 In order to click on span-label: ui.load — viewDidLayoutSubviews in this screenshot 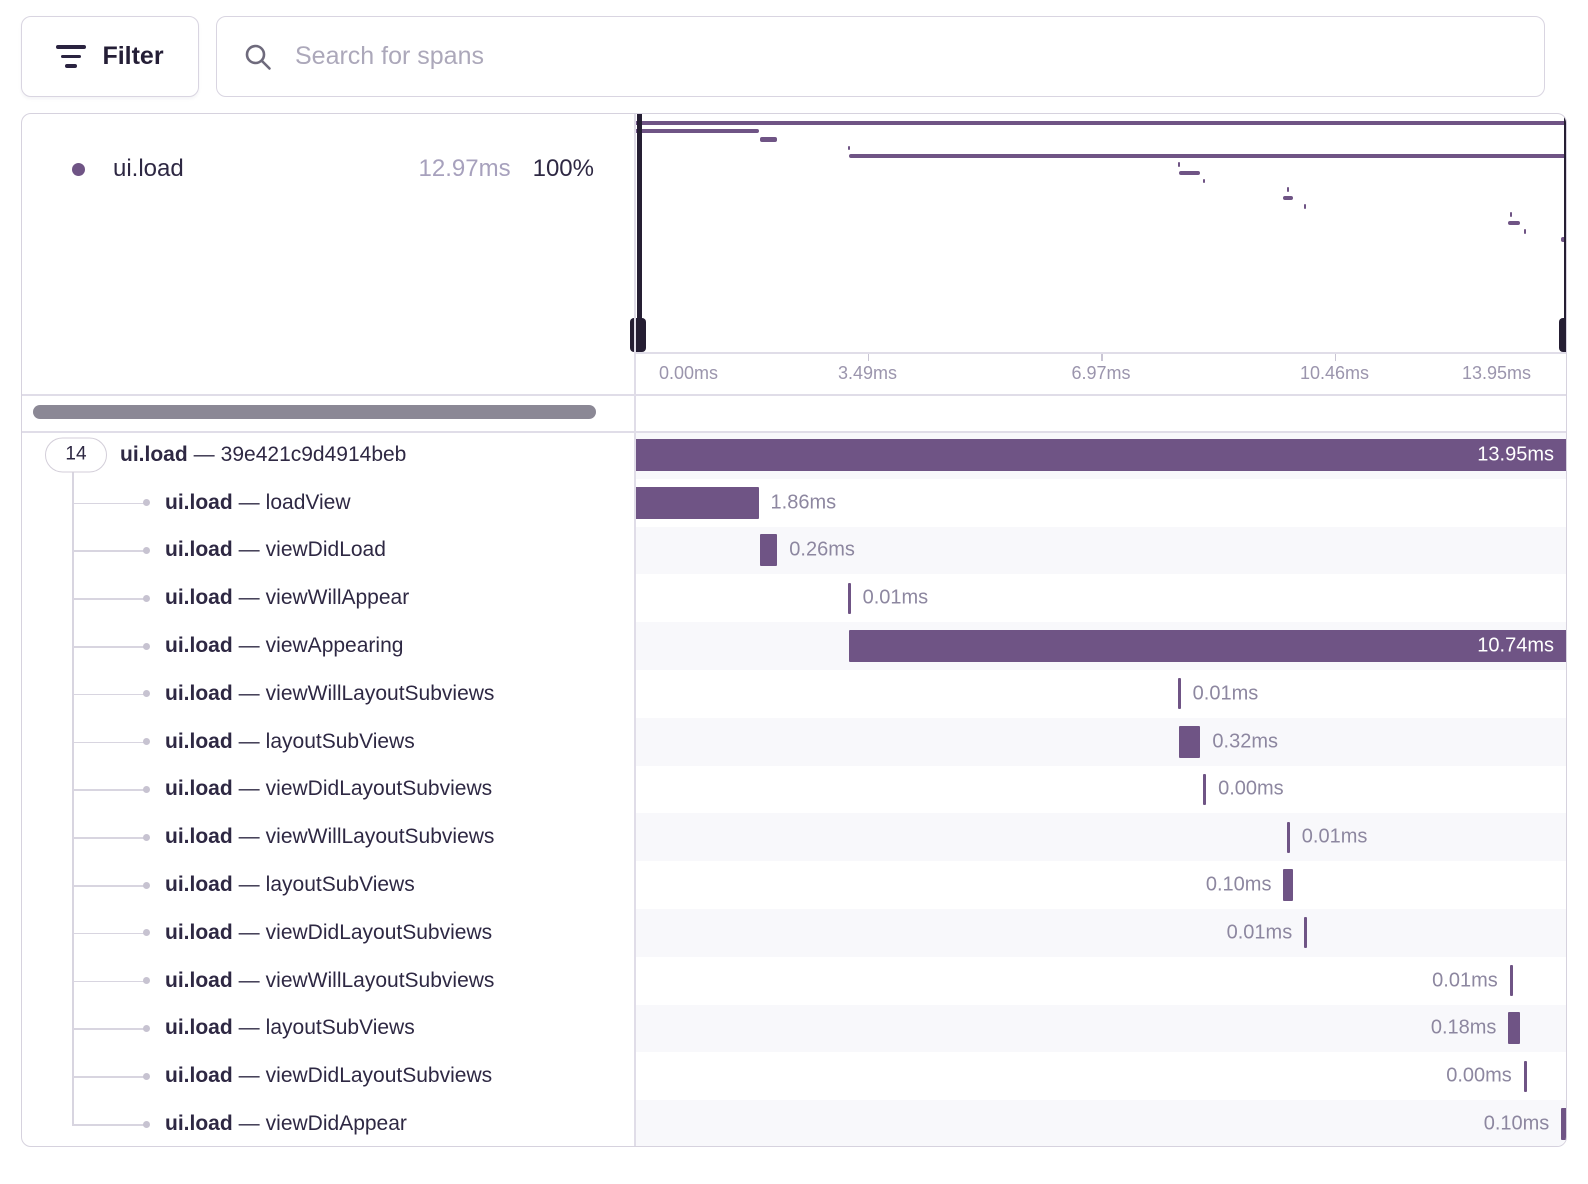, I will do `click(329, 1076)`.